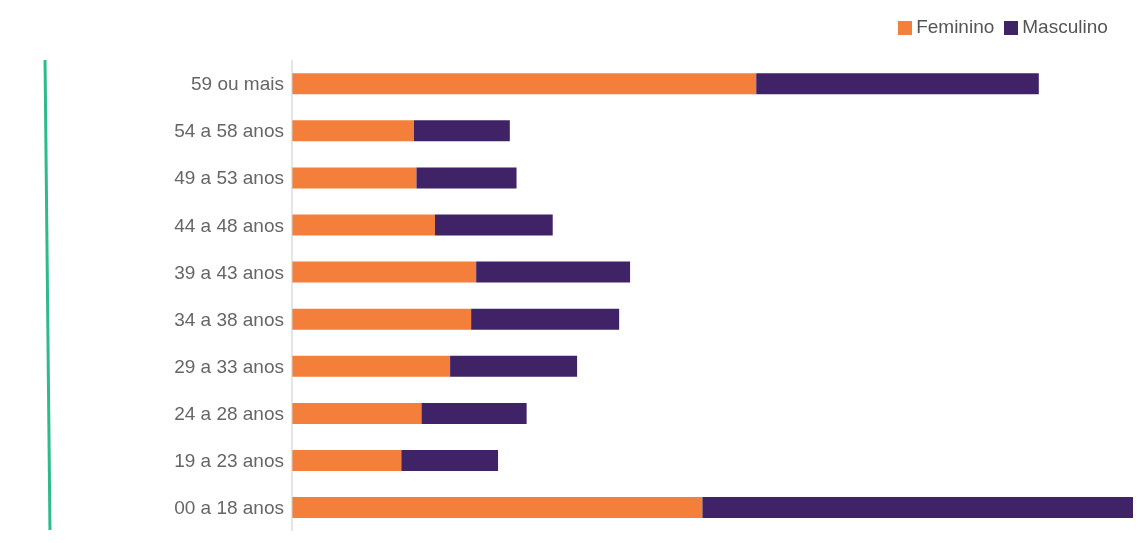 The width and height of the screenshot is (1143, 543). What do you see at coordinates (229, 178) in the screenshot?
I see `y-tick-label: 49 a 53 anos` at bounding box center [229, 178].